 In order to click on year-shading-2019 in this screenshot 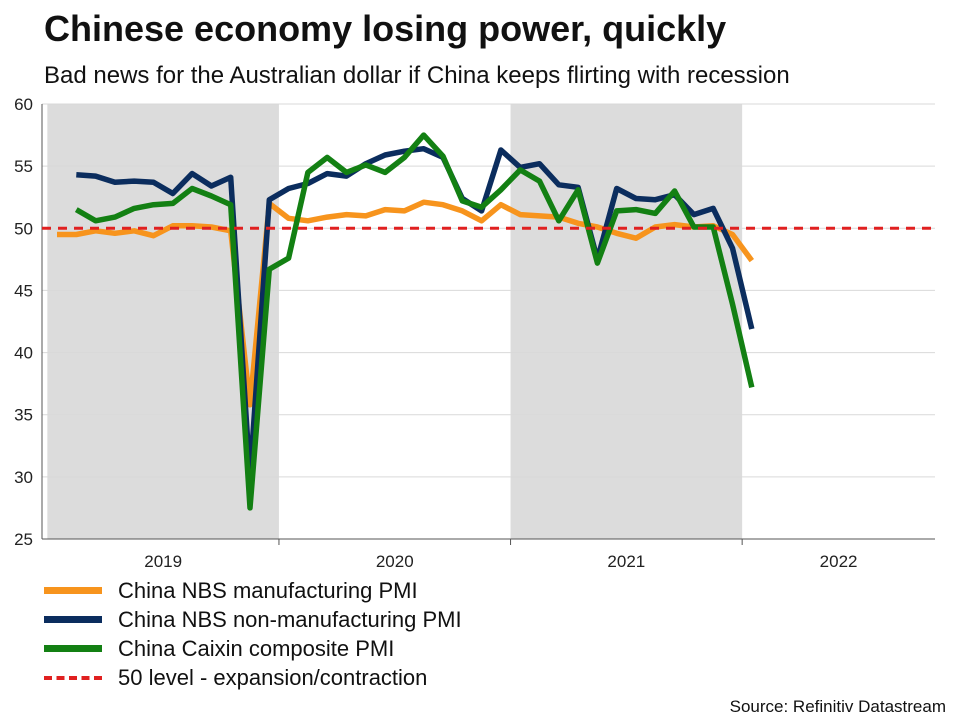, I will do `click(163, 321)`.